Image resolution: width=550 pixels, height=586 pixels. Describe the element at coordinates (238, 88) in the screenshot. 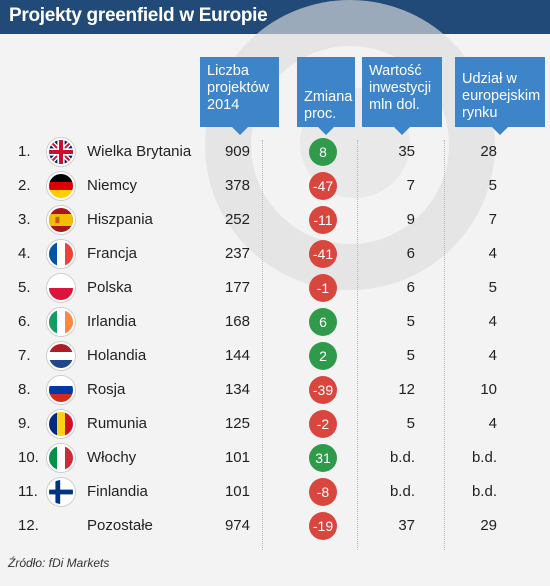

I see `header-projects-label: Liczba projektów 2014` at that location.